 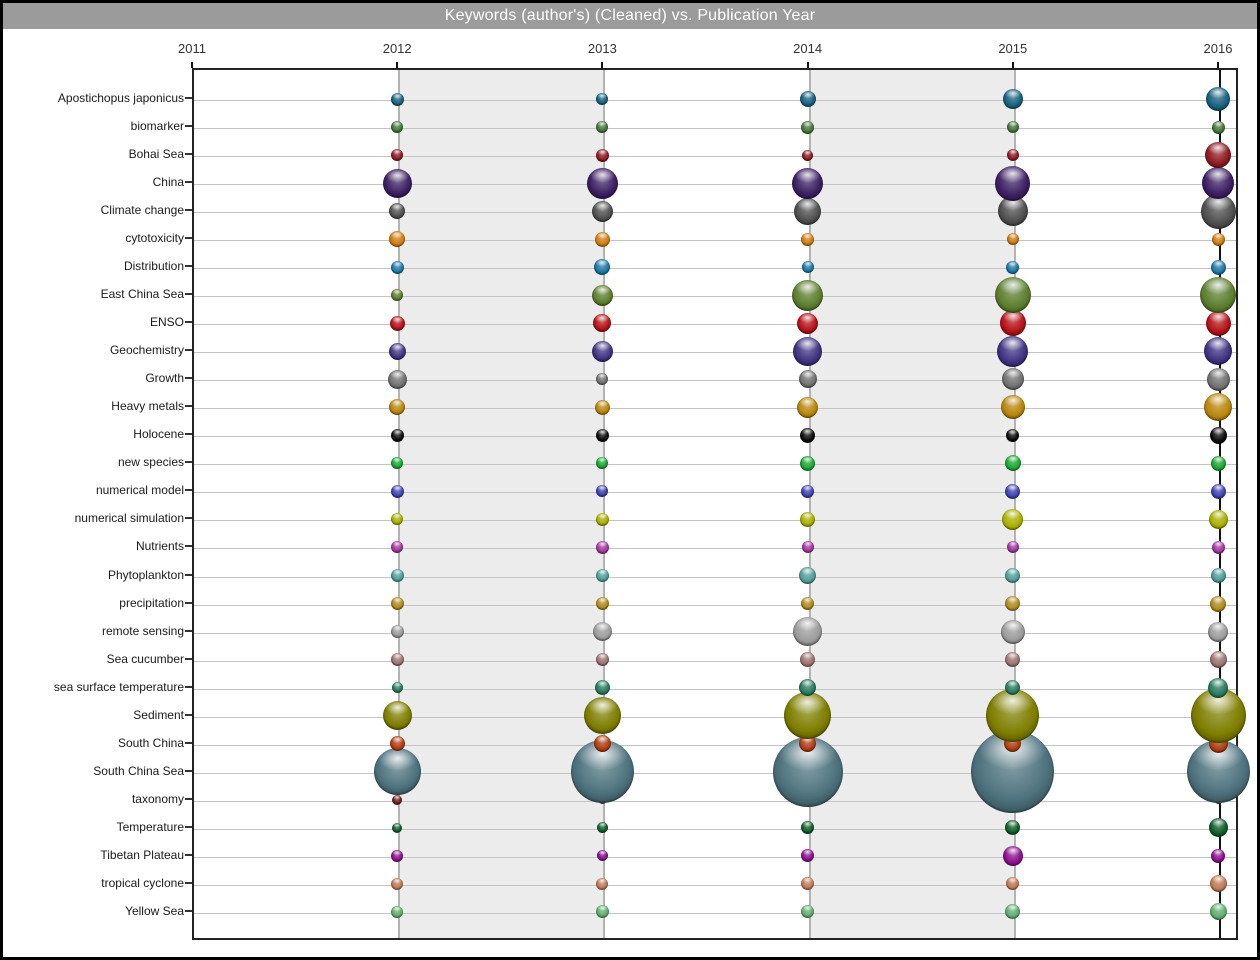 I want to click on row-label: Bohai Sea, so click(x=156, y=154).